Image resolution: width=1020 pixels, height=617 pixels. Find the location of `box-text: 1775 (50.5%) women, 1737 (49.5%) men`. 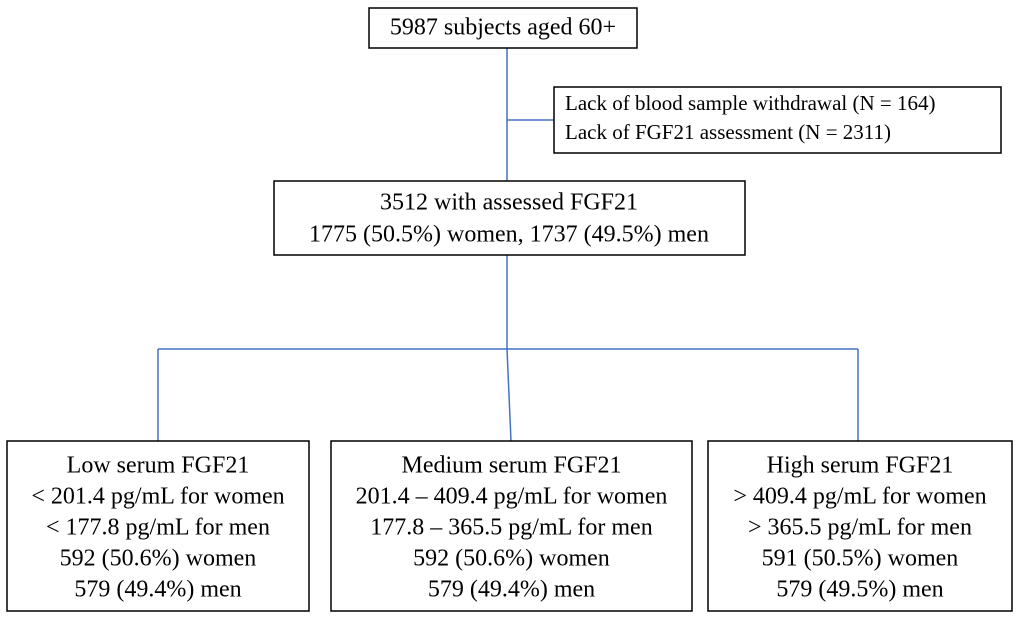

box-text: 1775 (50.5%) women, 1737 (49.5%) men is located at coordinates (509, 235).